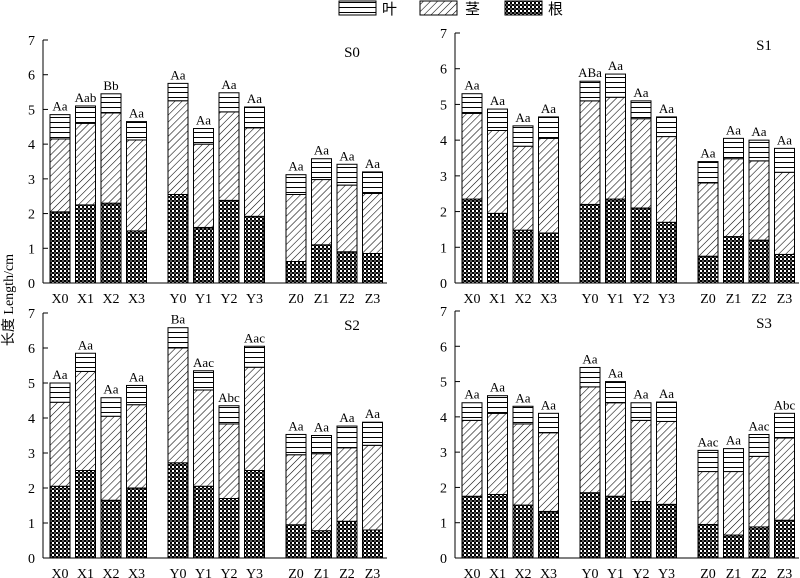  I want to click on bar-segment-root-x1, so click(497, 526).